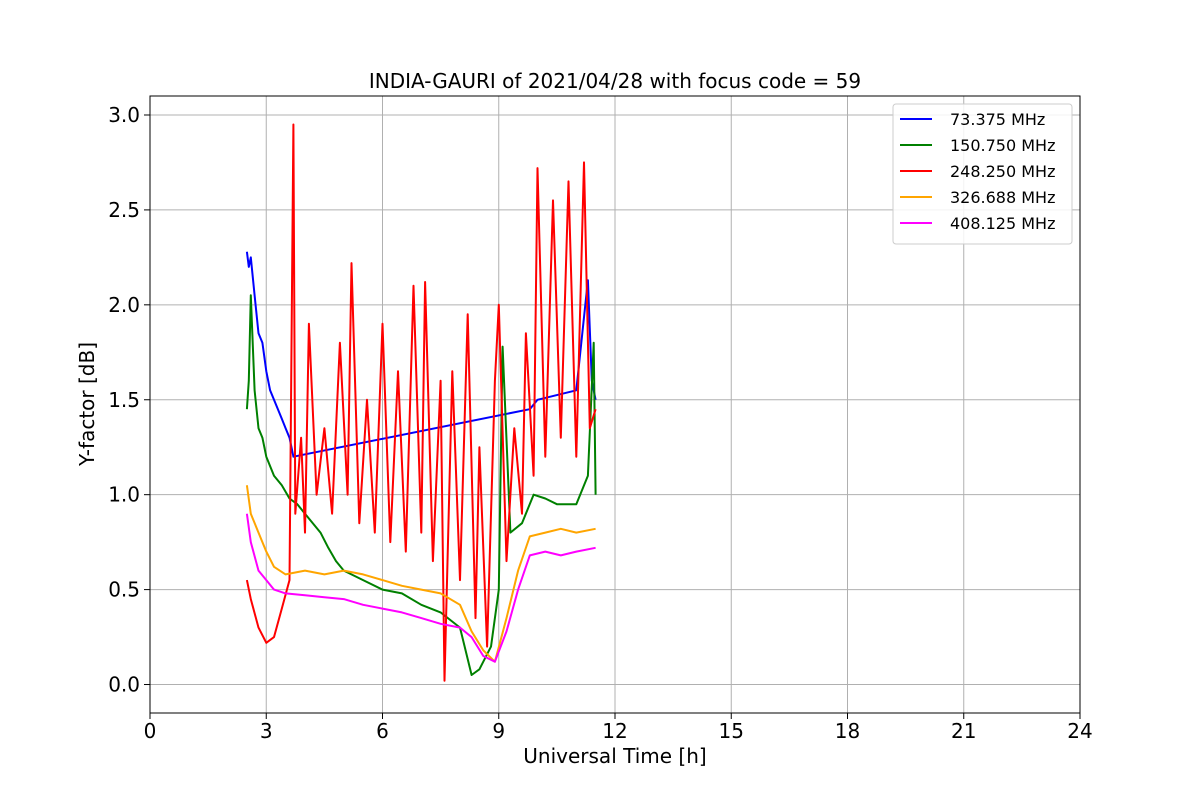 The image size is (1200, 800). I want to click on x-axis: 0 3 6 9 12 15 18 21 24, so click(618, 728).